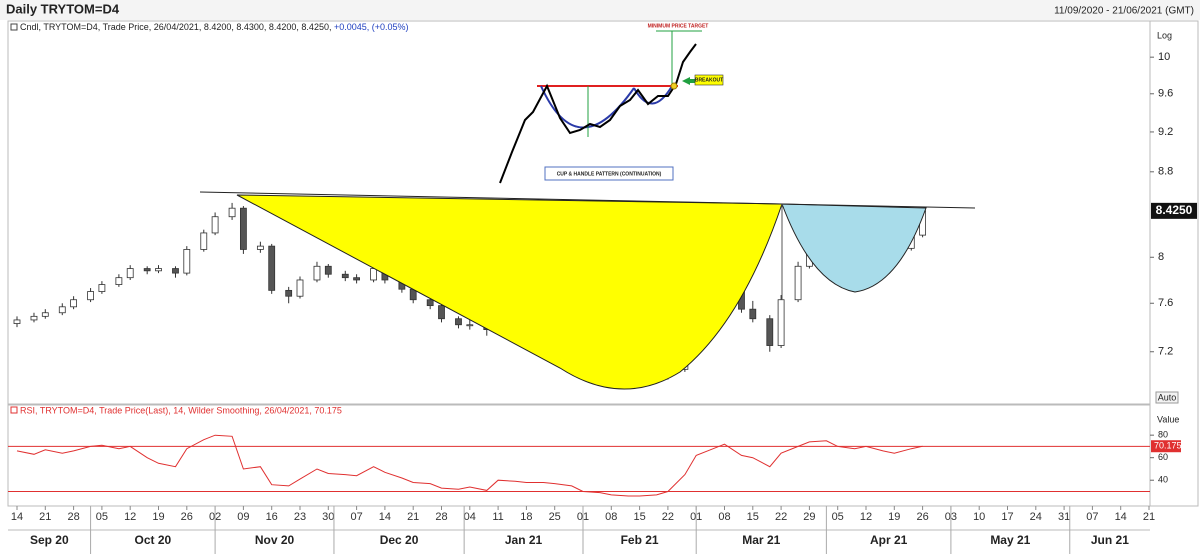 The width and height of the screenshot is (1200, 554). I want to click on last-price-box, so click(1174, 210).